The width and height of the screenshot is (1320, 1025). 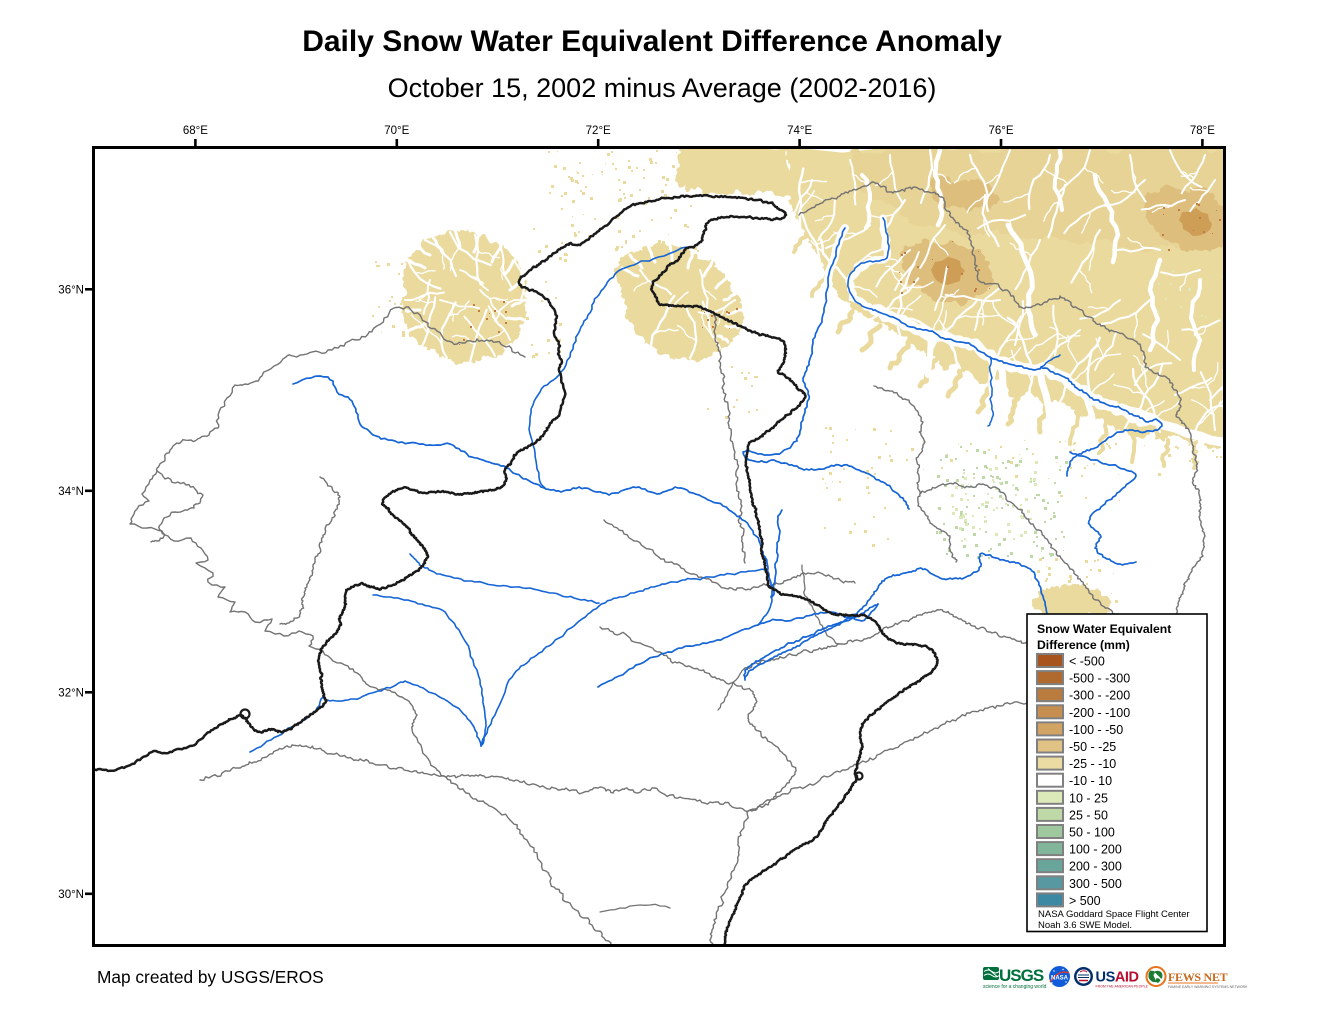 I want to click on svg-text: -200 - -100, so click(x=1099, y=713).